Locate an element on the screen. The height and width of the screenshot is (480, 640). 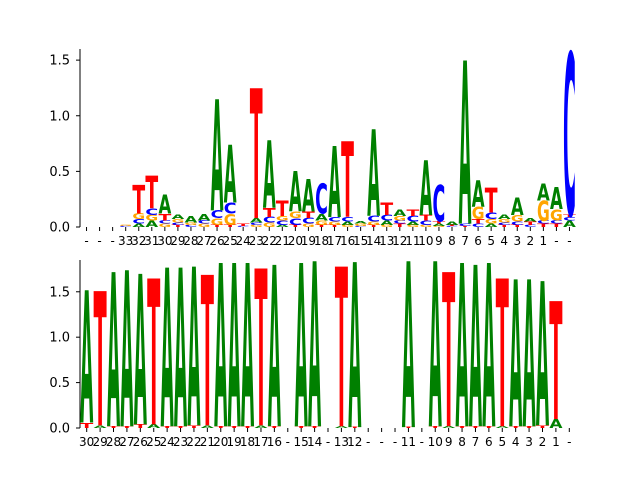
x-tick-label: 30 is located at coordinates (164, 241).